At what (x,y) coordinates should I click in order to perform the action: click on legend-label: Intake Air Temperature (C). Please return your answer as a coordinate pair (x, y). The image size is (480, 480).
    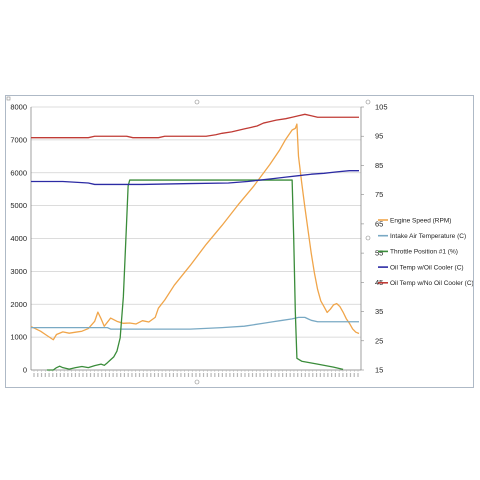
    Looking at the image, I should click on (428, 236).